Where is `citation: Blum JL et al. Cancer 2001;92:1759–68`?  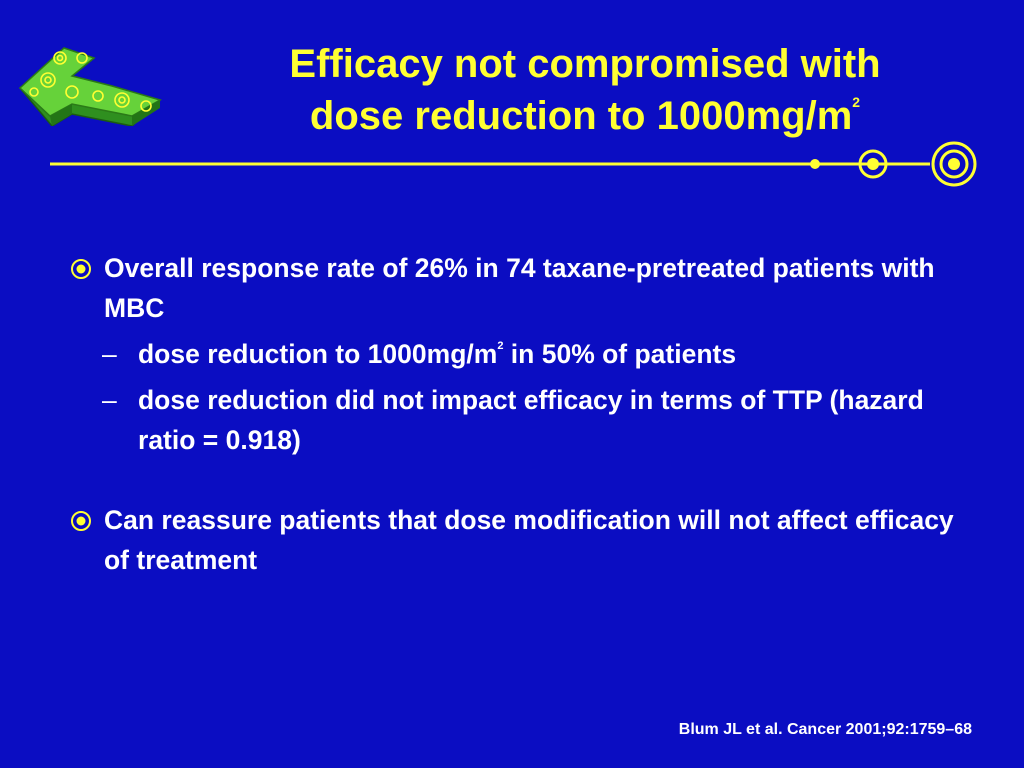 citation: Blum JL et al. Cancer 2001;92:1759–68 is located at coordinates (825, 729).